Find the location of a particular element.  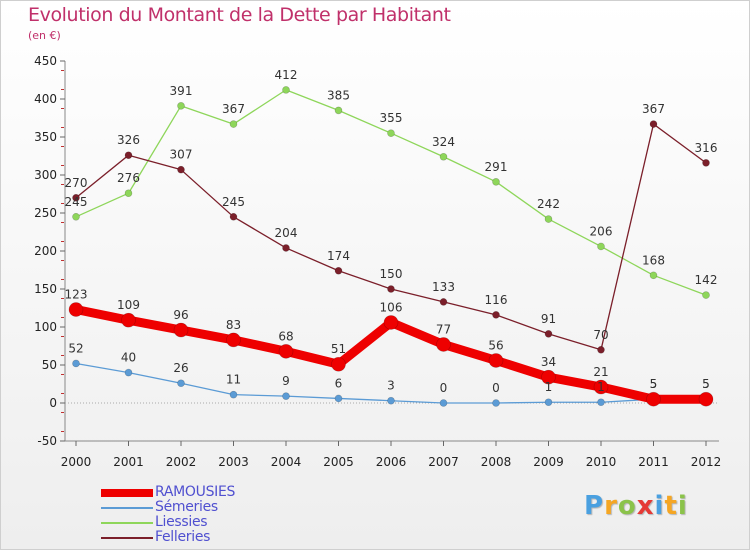

x-tick-label: 2001 is located at coordinates (128, 462).